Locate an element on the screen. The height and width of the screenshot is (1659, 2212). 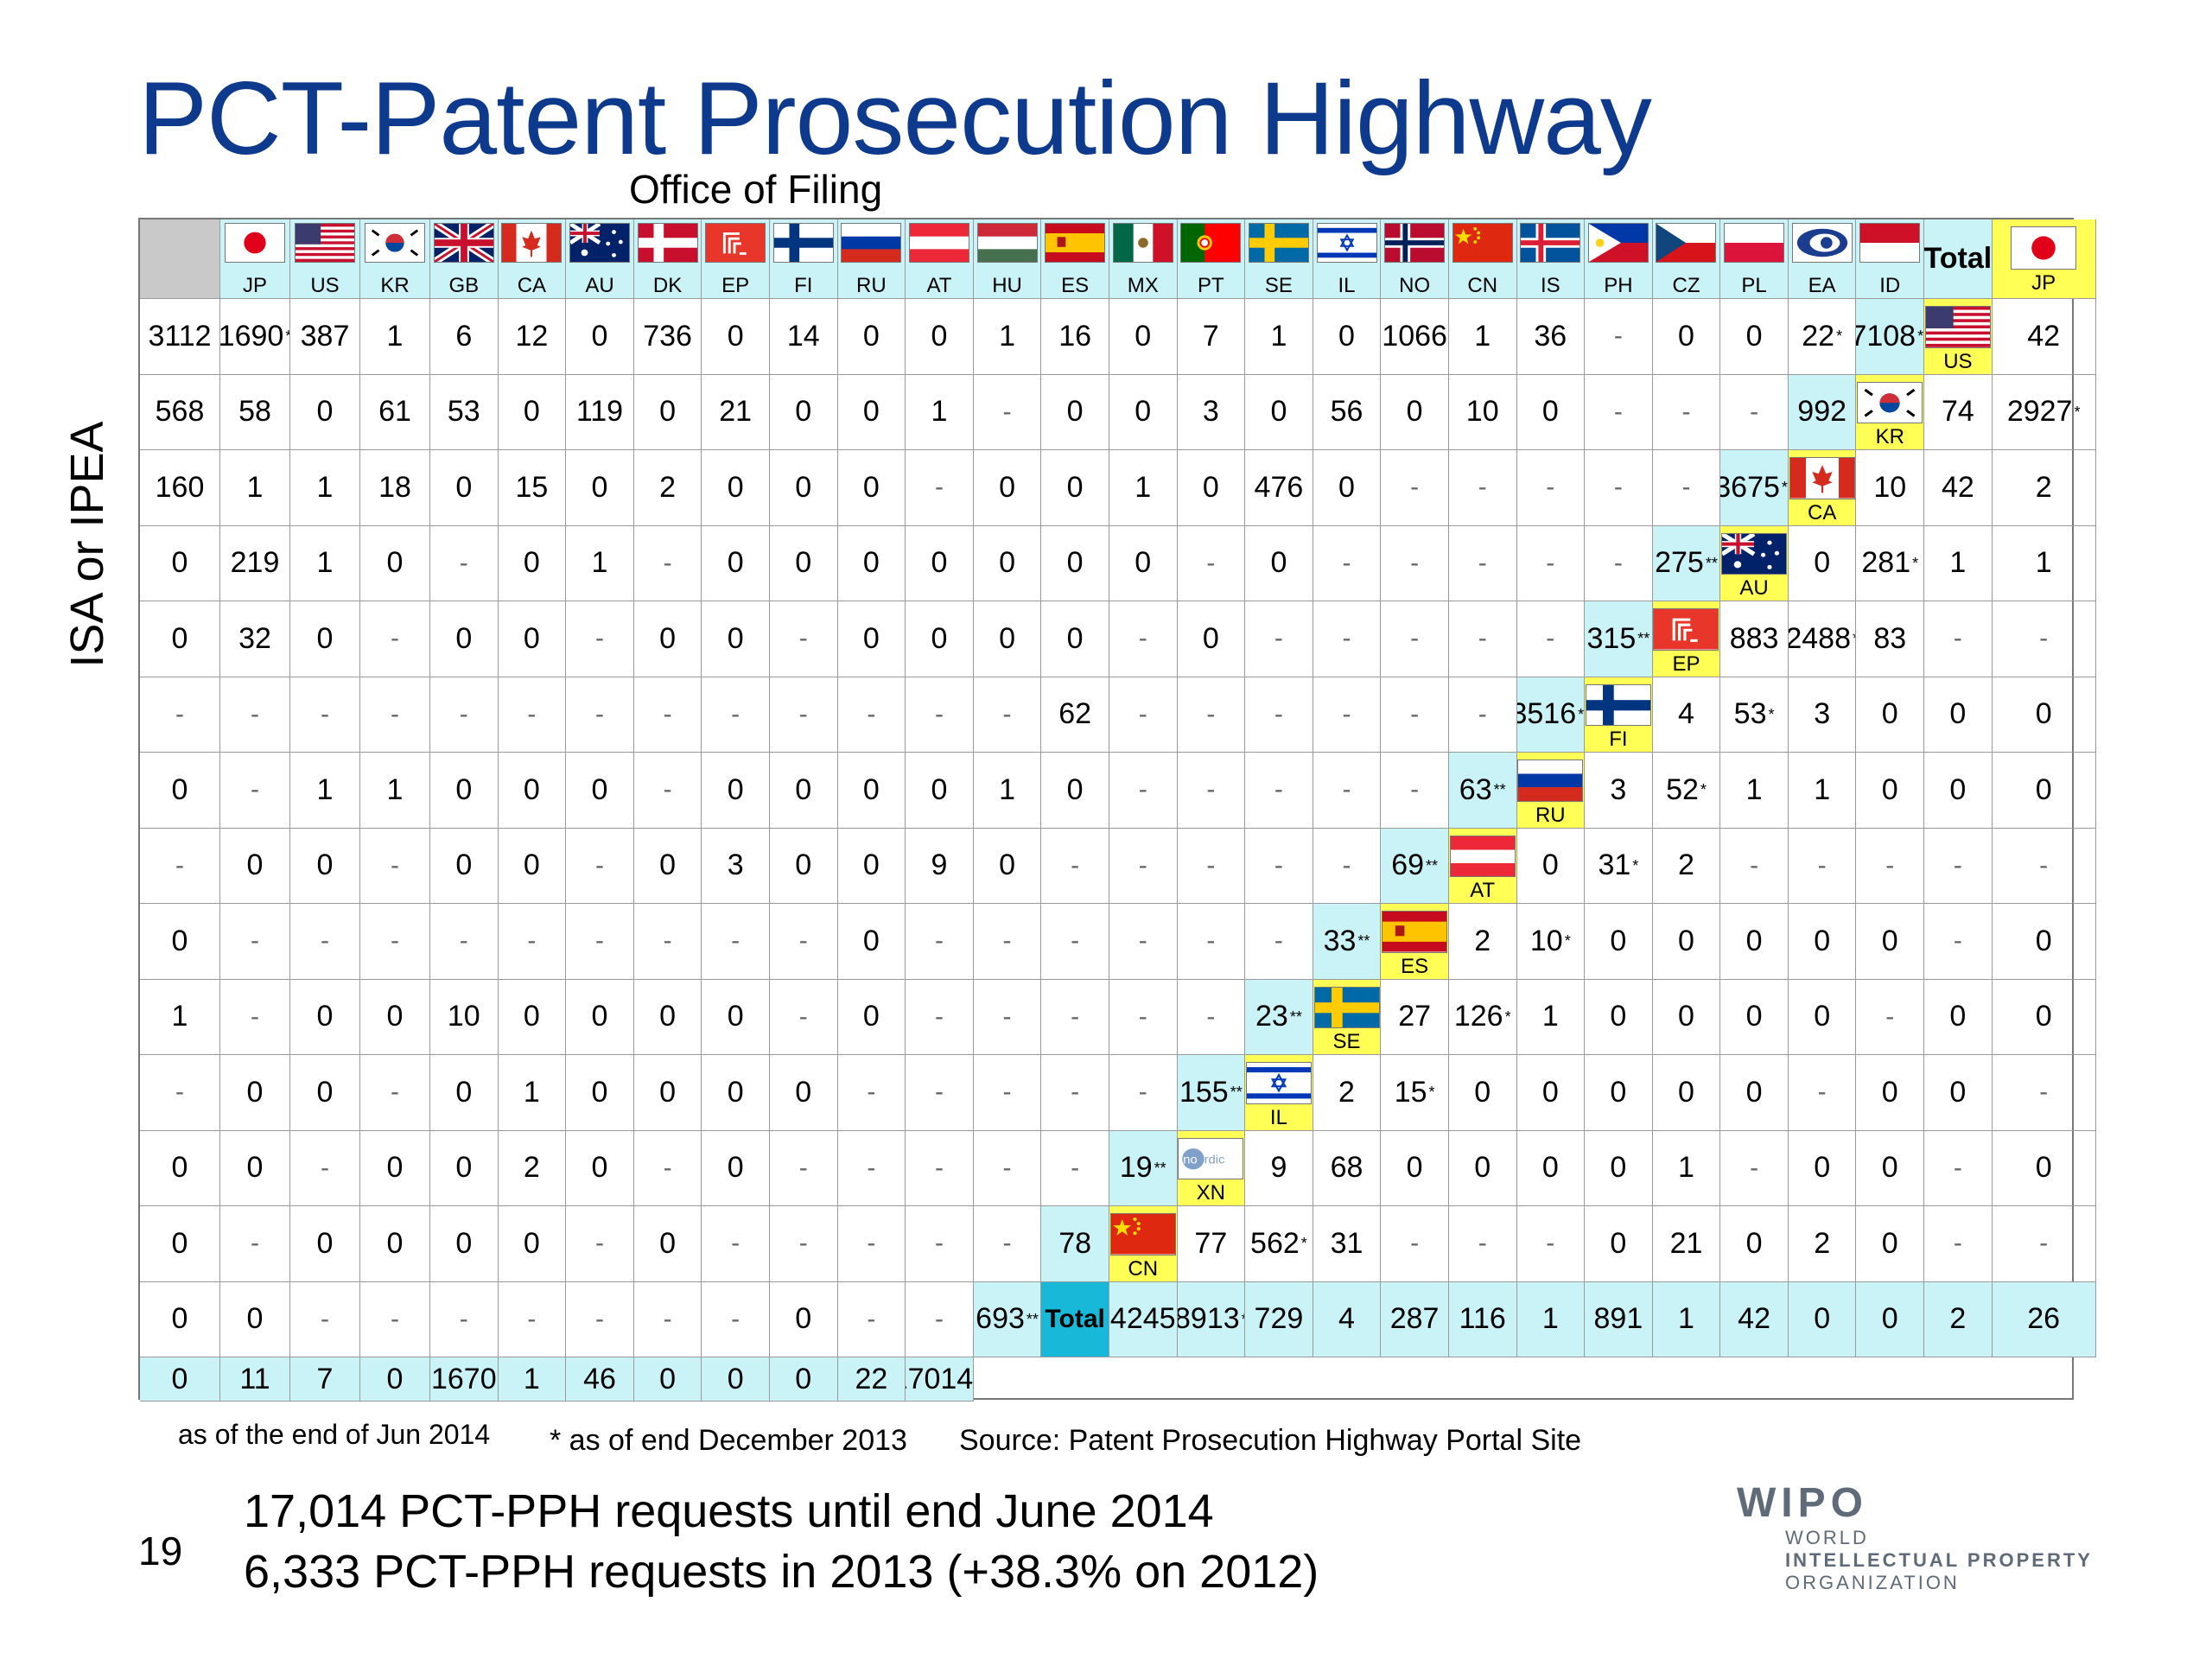
svg-text: rdic is located at coordinates (1215, 1159).